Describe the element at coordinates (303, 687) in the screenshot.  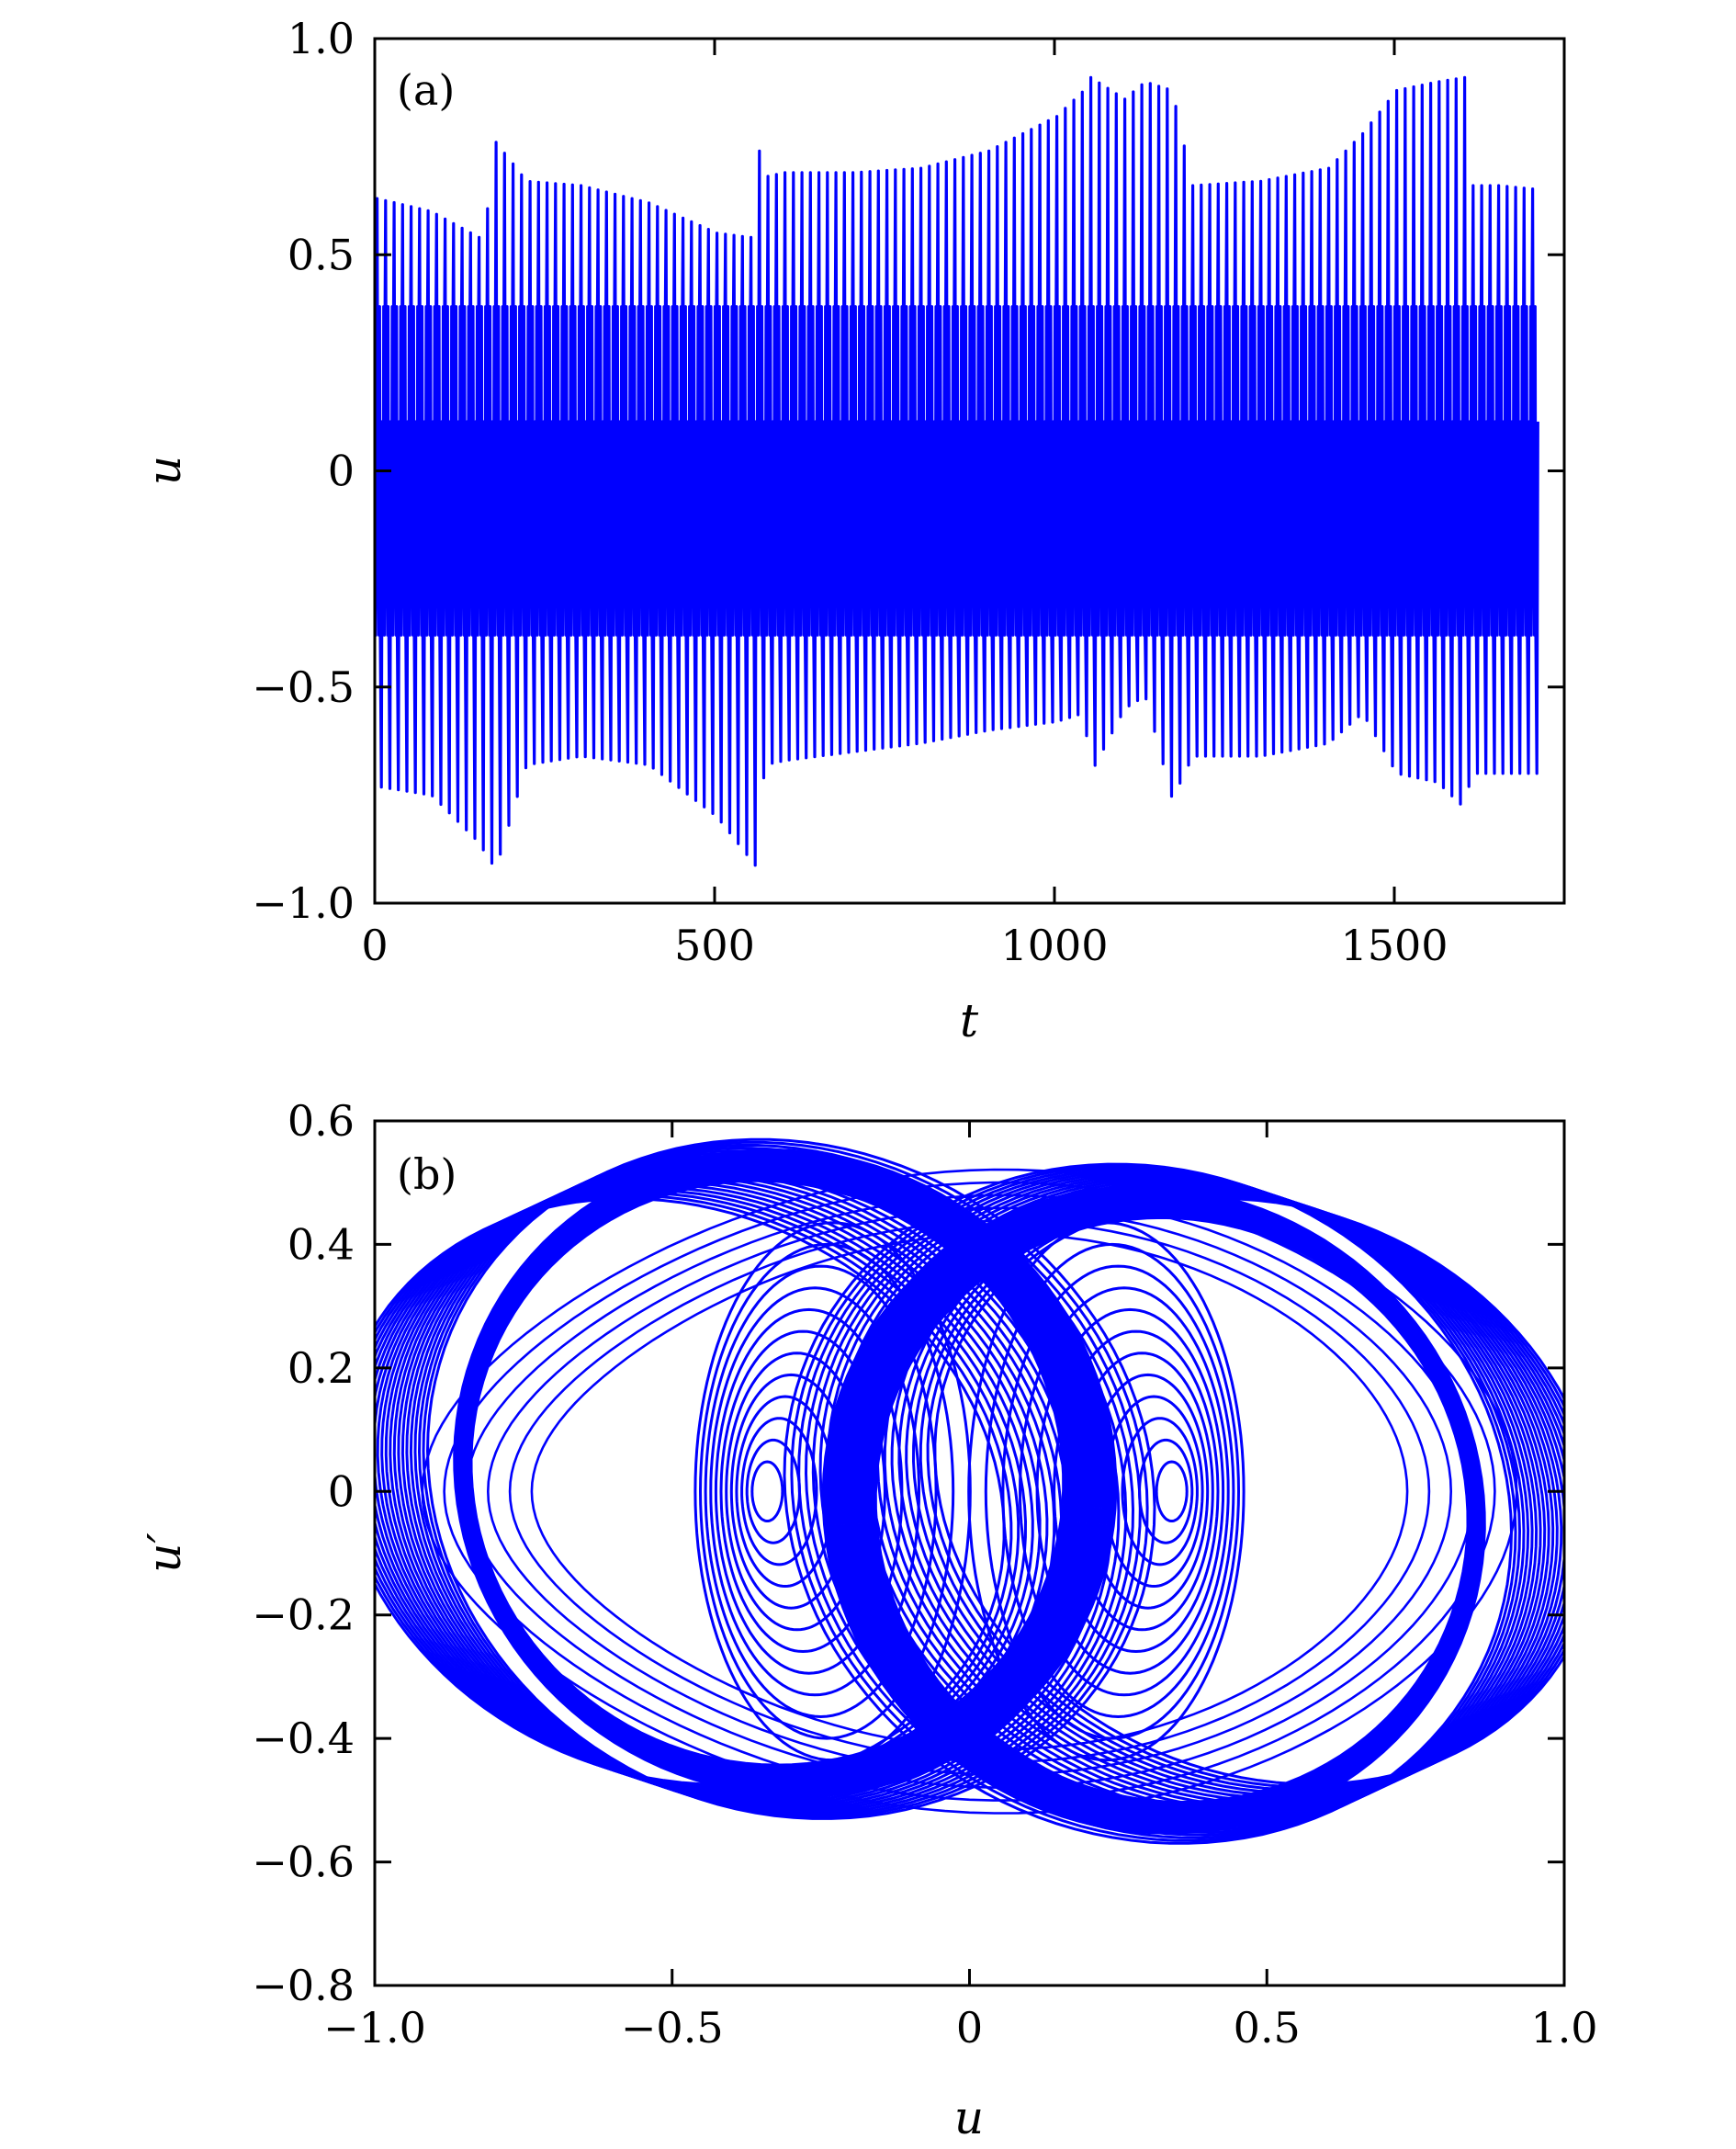
I see `y-tick-label: −0.5` at that location.